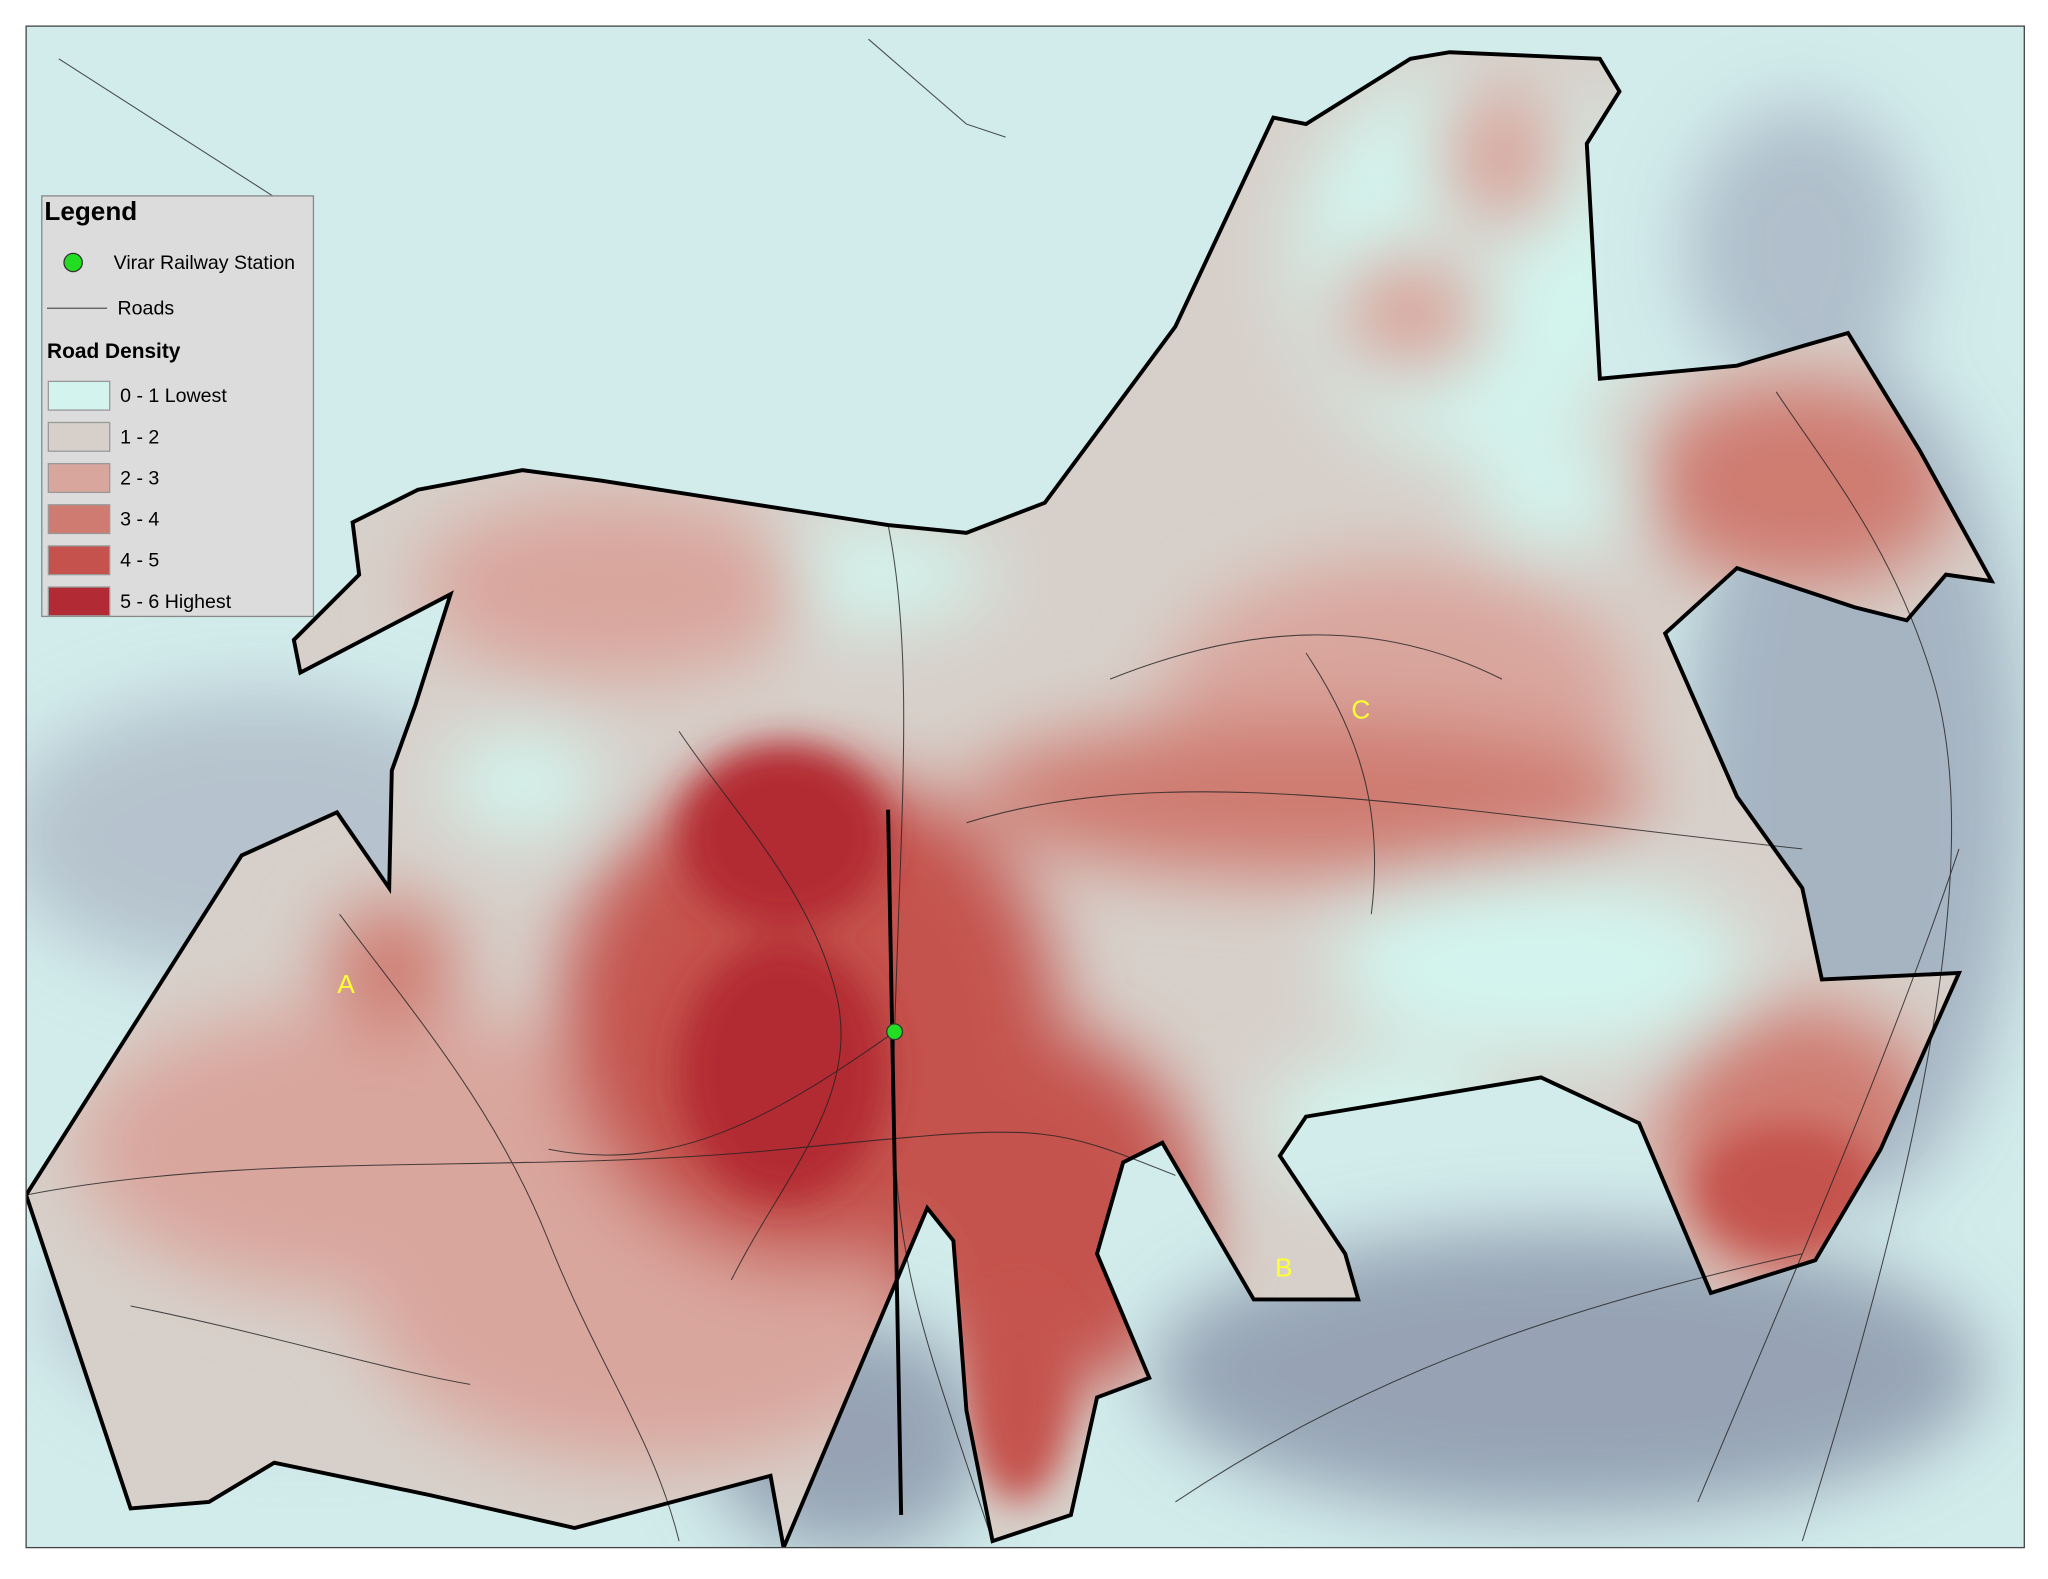 This screenshot has width=2048, height=1579. What do you see at coordinates (90, 211) in the screenshot?
I see `legend-title: Legend` at bounding box center [90, 211].